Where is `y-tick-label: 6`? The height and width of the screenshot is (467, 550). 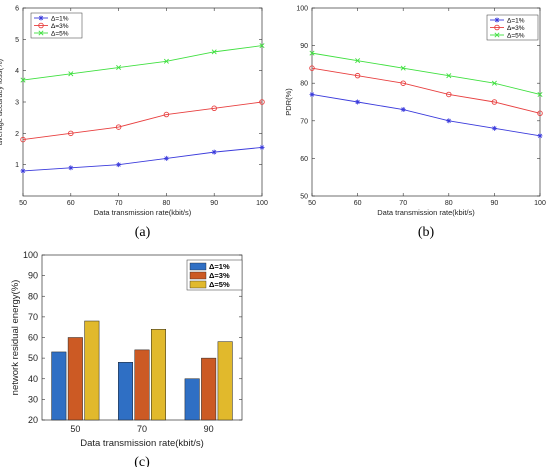
y-tick-label: 6 is located at coordinates (17, 9).